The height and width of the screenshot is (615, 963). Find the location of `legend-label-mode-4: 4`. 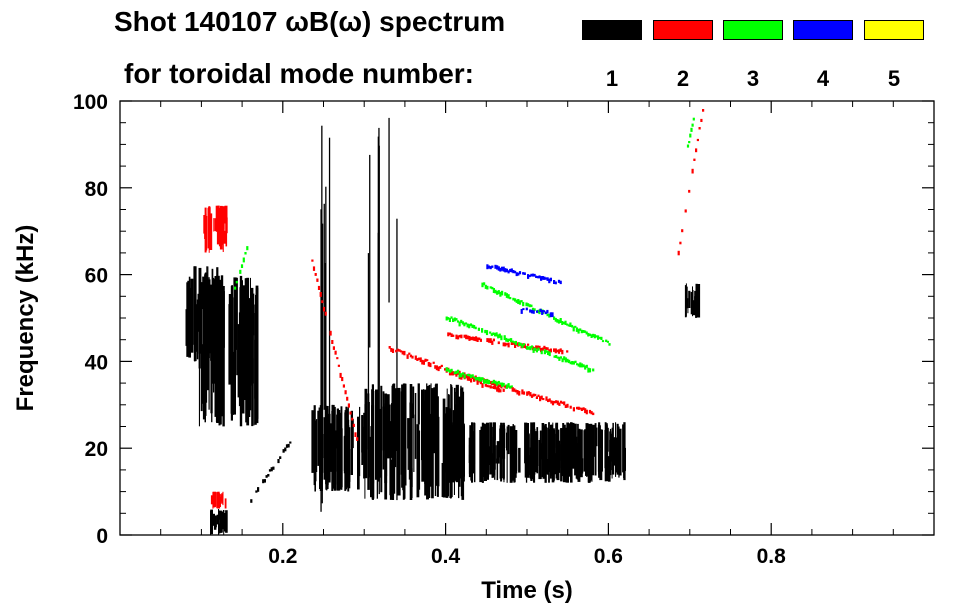

legend-label-mode-4: 4 is located at coordinates (823, 78).